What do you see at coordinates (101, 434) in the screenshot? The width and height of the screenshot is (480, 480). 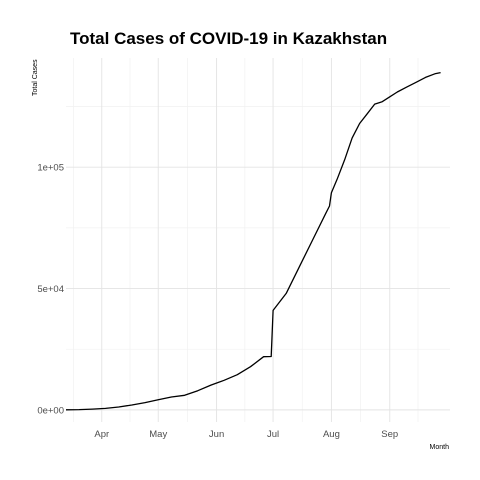 I see `x-tick-label: Apr` at bounding box center [101, 434].